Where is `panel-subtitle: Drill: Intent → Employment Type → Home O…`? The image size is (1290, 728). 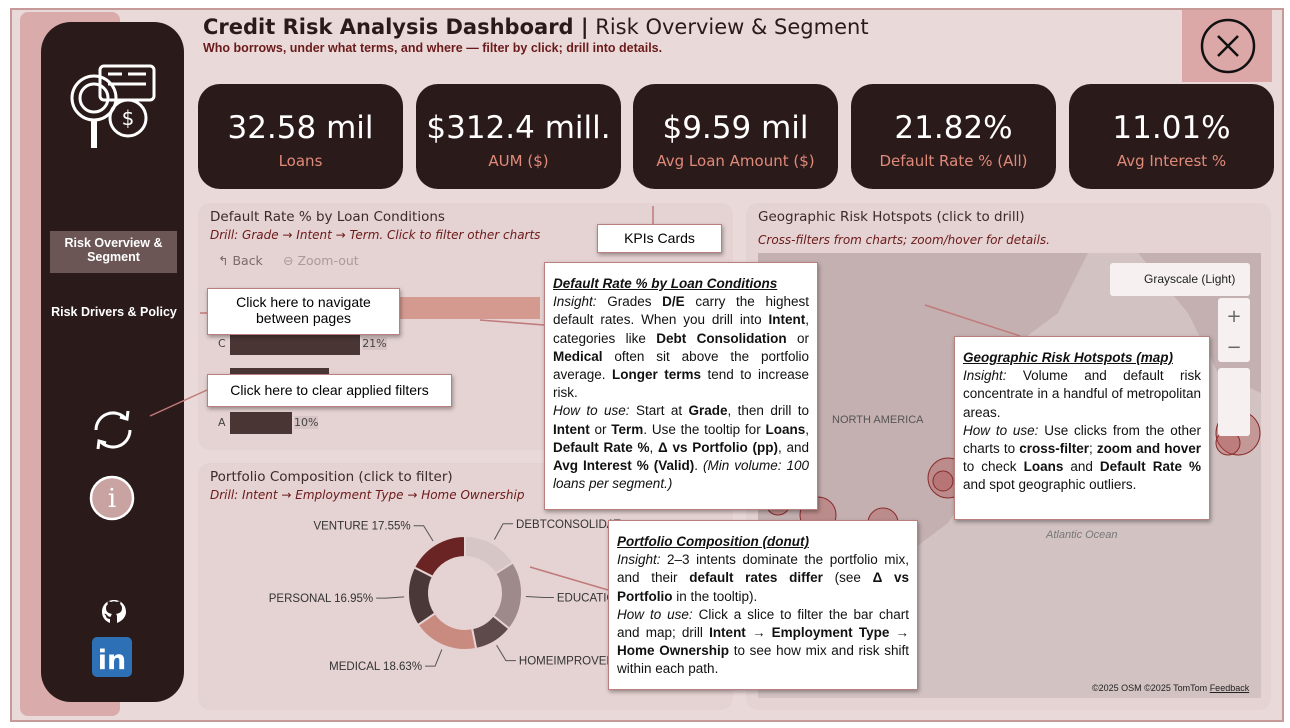
panel-subtitle: Drill: Intent → Employment Type → Home O… is located at coordinates (367, 495).